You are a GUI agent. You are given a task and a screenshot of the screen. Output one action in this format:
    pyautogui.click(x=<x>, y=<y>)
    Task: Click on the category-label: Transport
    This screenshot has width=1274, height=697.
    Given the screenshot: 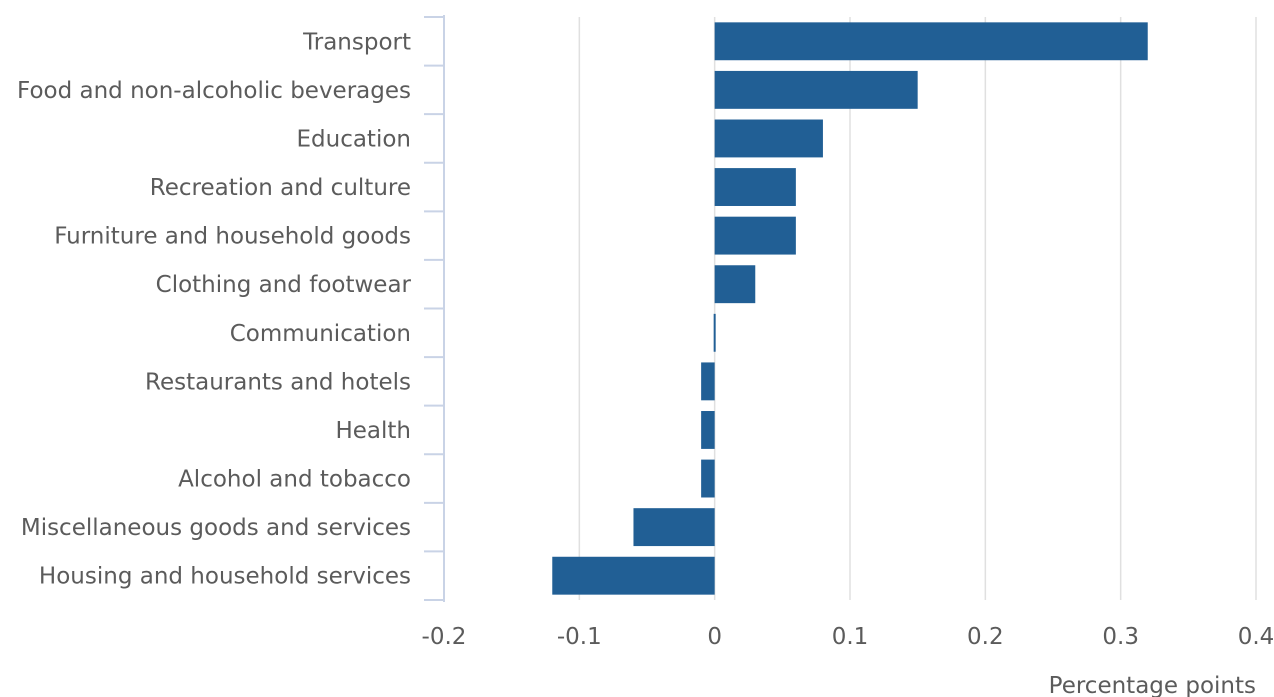 What is the action you would take?
    pyautogui.click(x=356, y=42)
    